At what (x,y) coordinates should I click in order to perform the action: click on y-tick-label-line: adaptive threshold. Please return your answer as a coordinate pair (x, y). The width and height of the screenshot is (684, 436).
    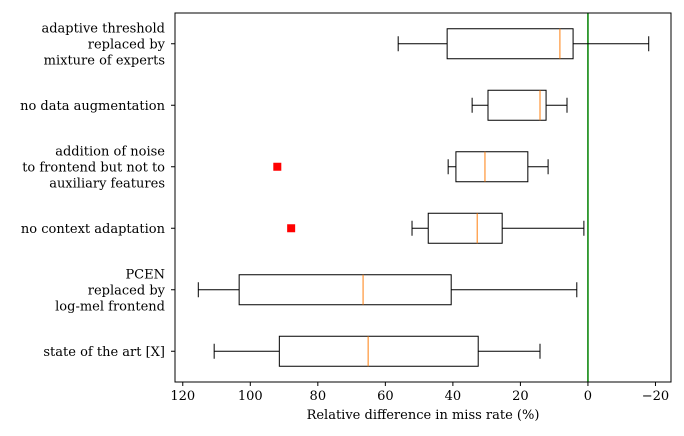
    Looking at the image, I should click on (103, 28).